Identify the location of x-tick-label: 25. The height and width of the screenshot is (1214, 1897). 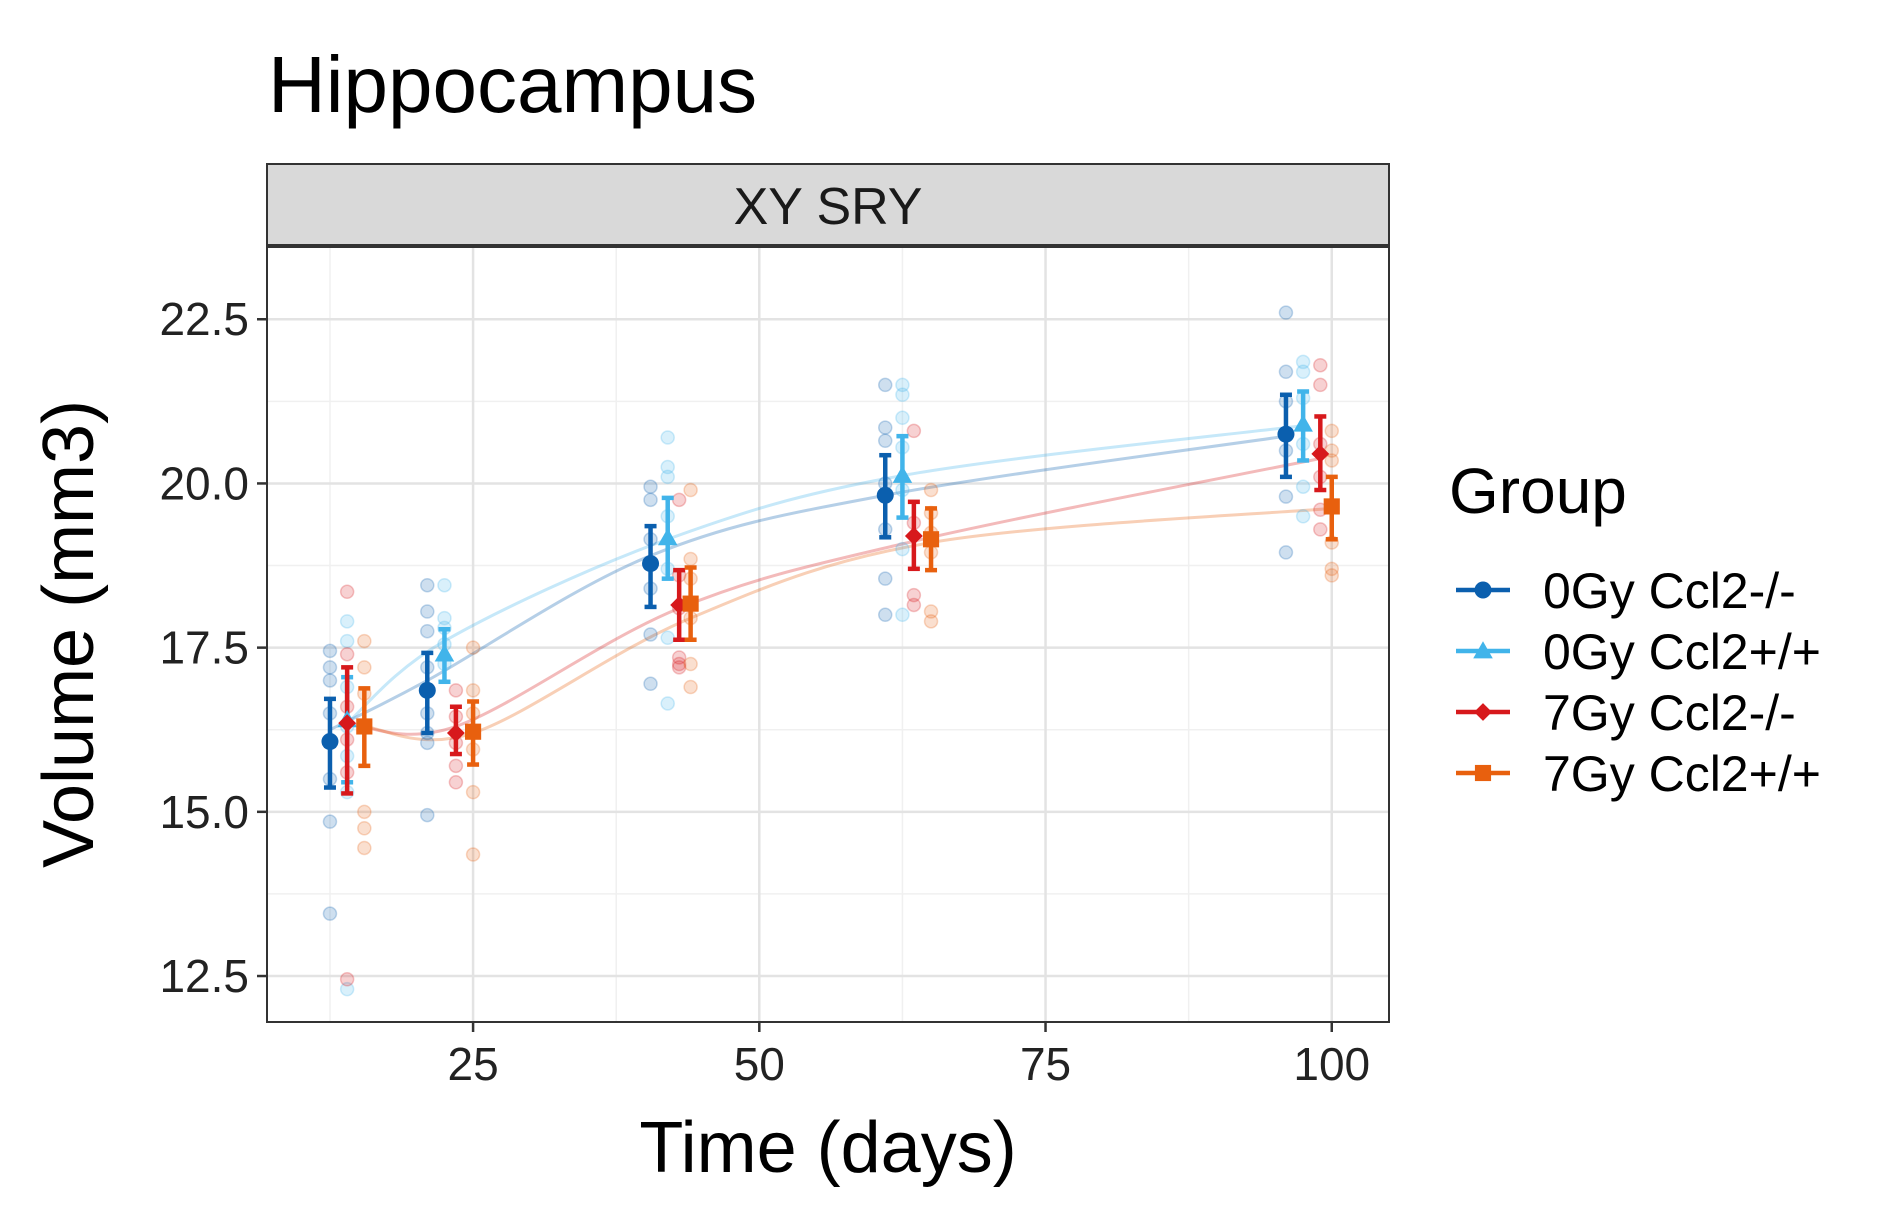
(472, 1064).